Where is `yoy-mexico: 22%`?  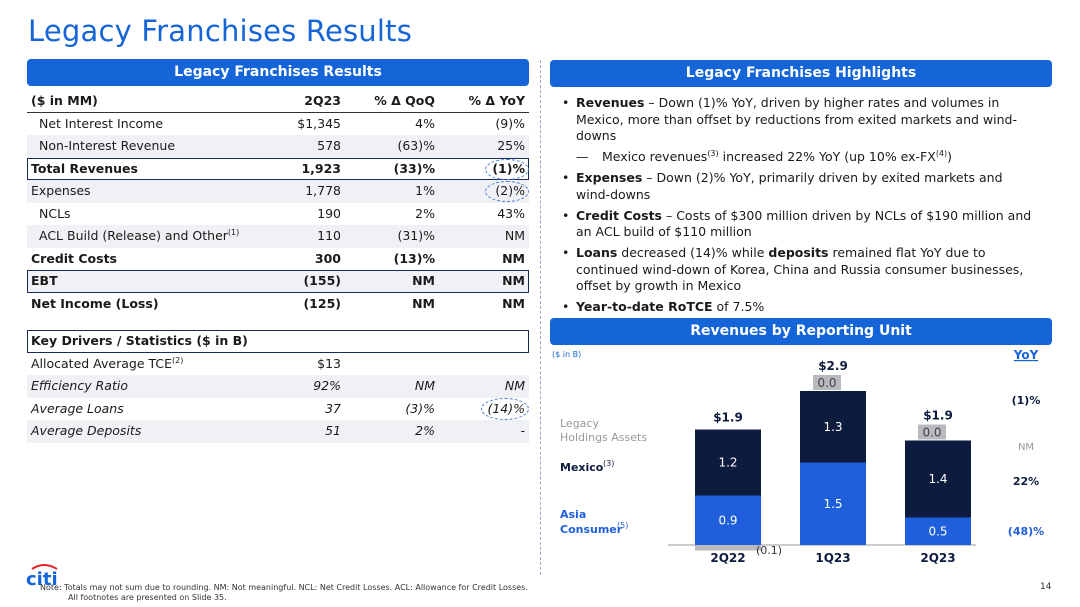
yoy-mexico: 22% is located at coordinates (1026, 481).